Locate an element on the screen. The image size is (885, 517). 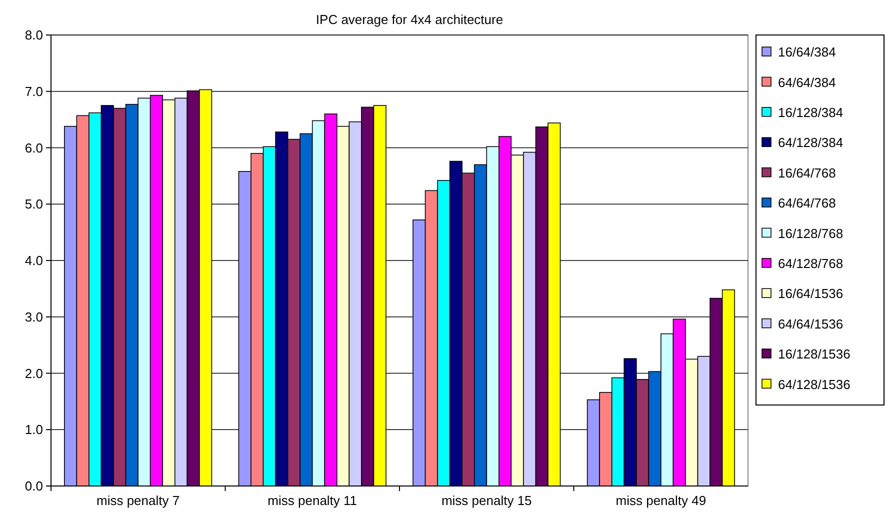
y-tick-label: 4.0 is located at coordinates (33, 260).